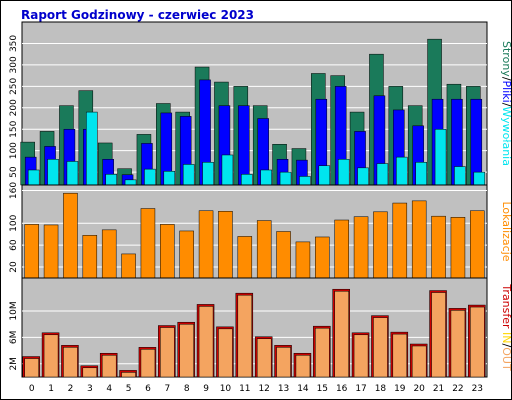  What do you see at coordinates (506, 306) in the screenshot?
I see `legend-item-transfer-0: Transfer` at bounding box center [506, 306].